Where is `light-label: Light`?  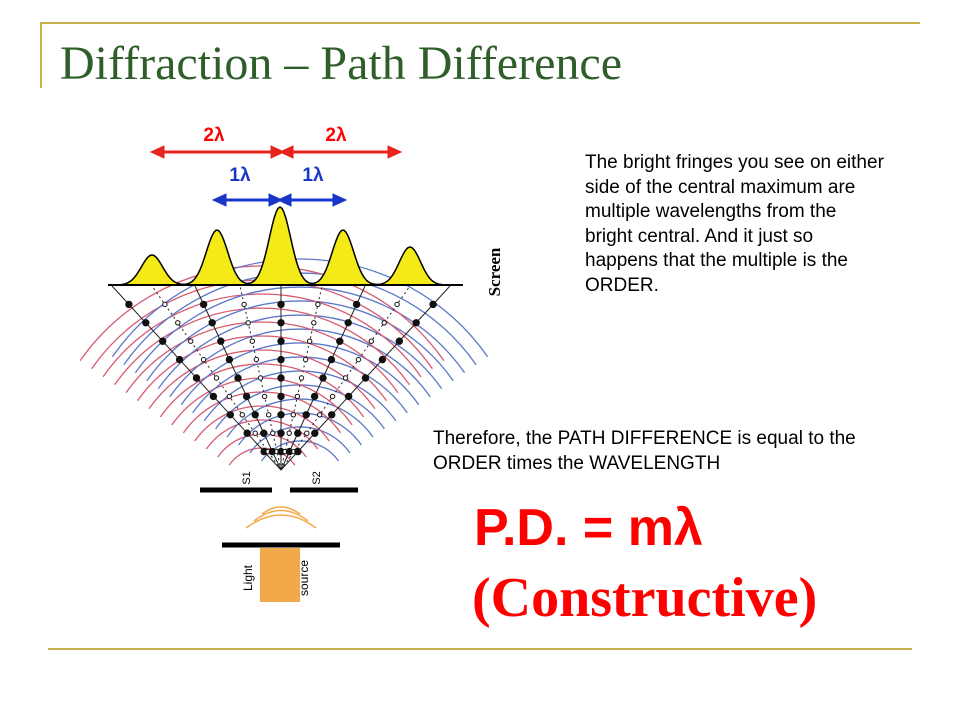
light-label: Light is located at coordinates (248, 577).